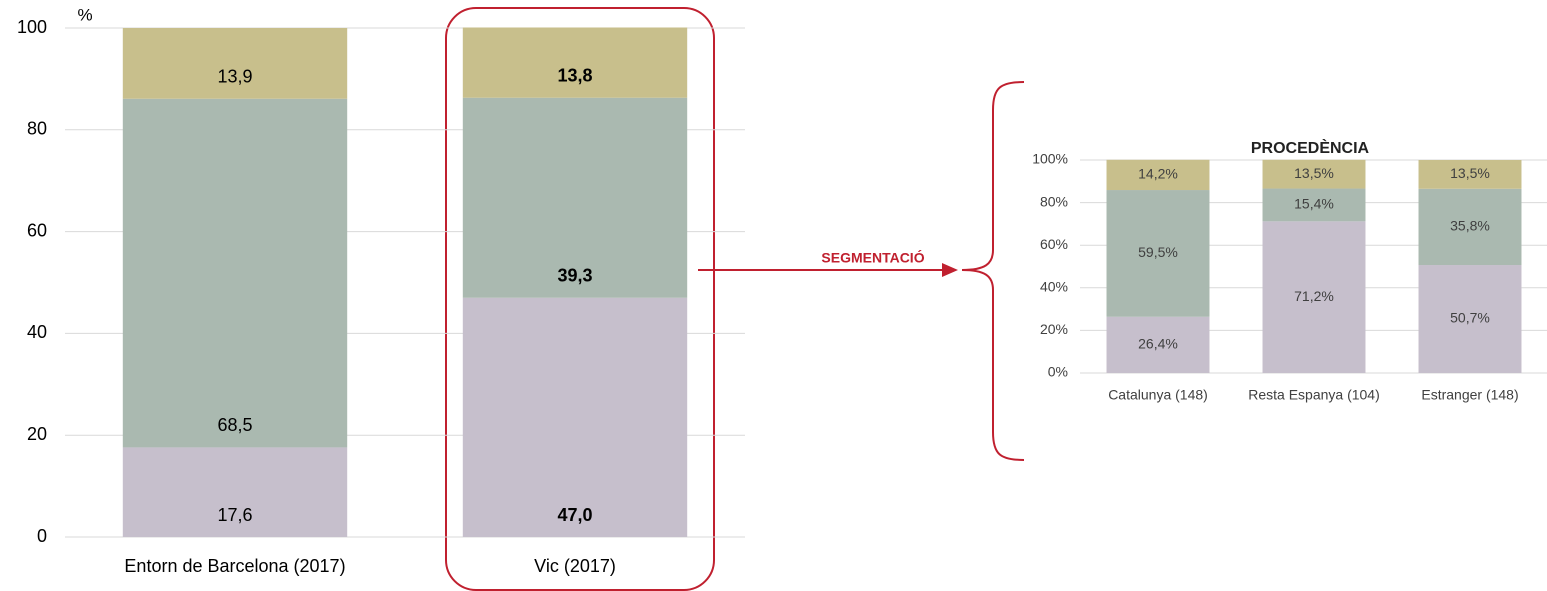 The width and height of the screenshot is (1547, 591). What do you see at coordinates (32, 27) in the screenshot?
I see `y-tick-label: 100` at bounding box center [32, 27].